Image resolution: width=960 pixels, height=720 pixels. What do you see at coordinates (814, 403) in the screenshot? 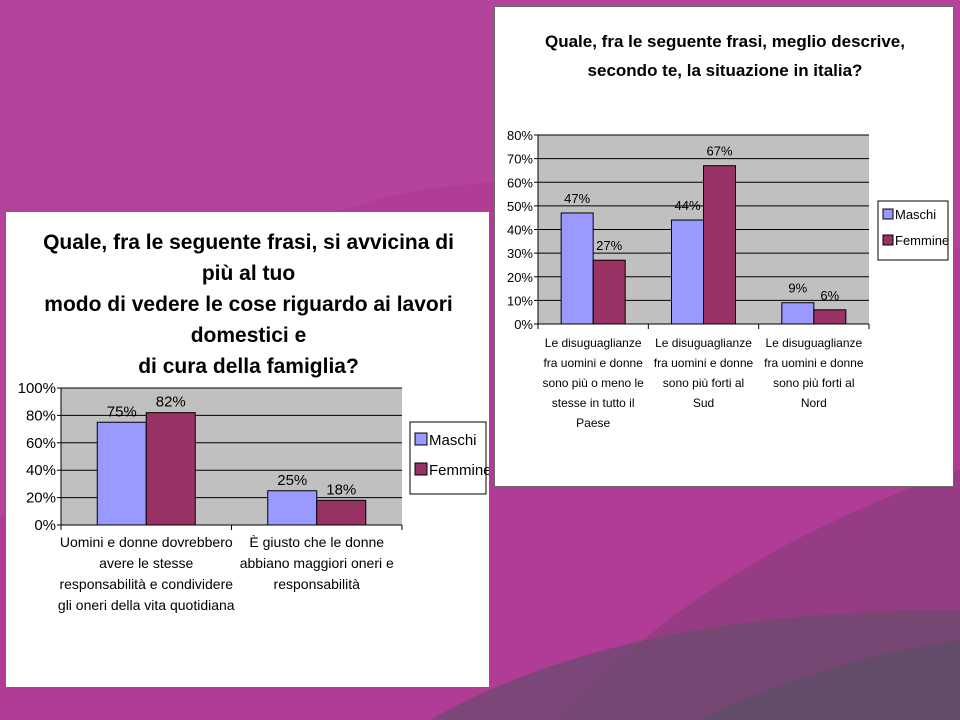
I see `category-label: Nord` at bounding box center [814, 403].